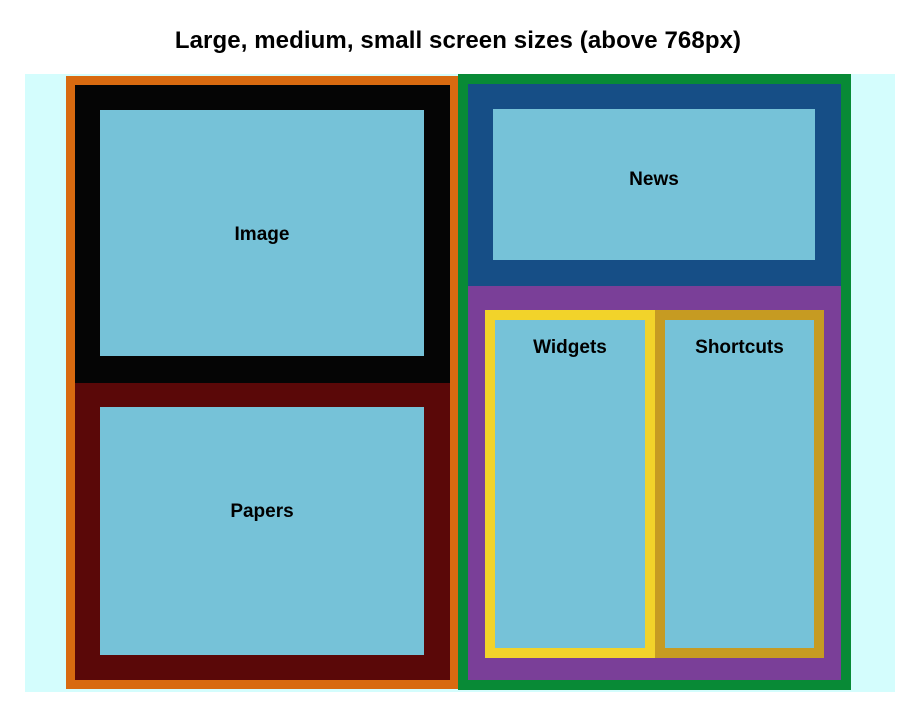 The image size is (916, 725). I want to click on shortcuts-label: Shortcuts, so click(739, 347).